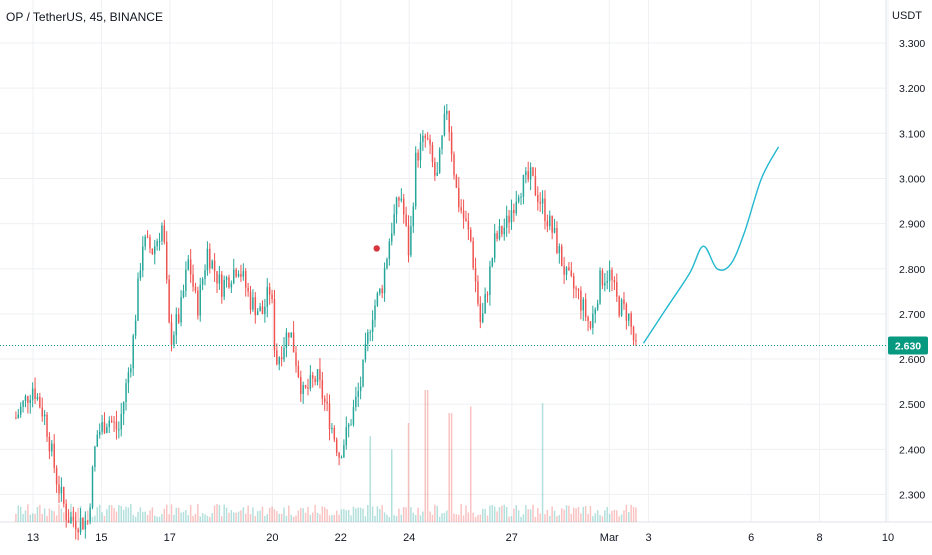  I want to click on projection-curve, so click(711, 245).